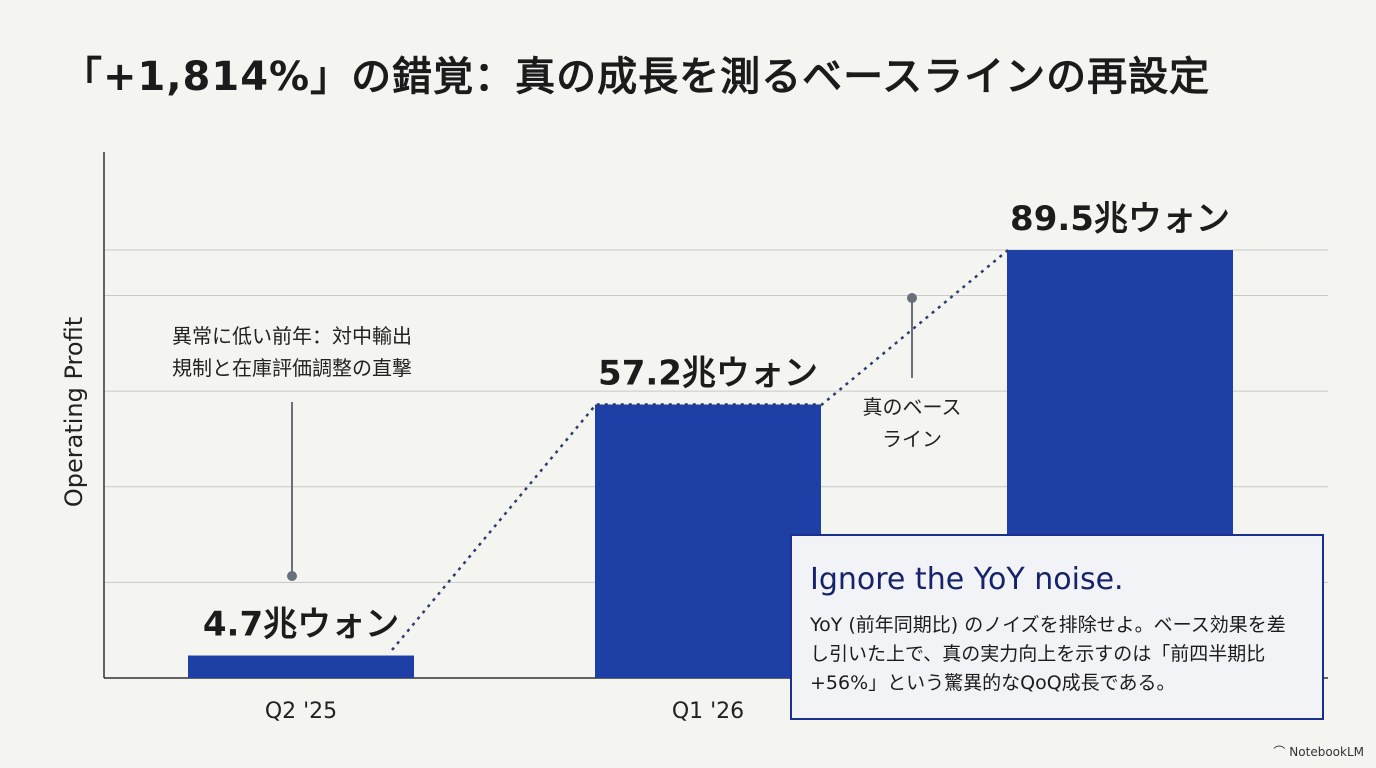  I want to click on callout-heading: Ignore the YoY noise., so click(967, 579).